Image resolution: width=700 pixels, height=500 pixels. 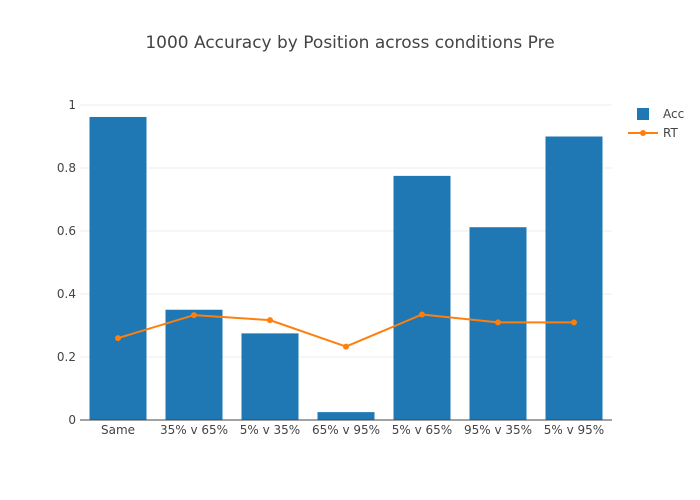 I want to click on y-tick-label: 0.6, so click(x=66, y=231).